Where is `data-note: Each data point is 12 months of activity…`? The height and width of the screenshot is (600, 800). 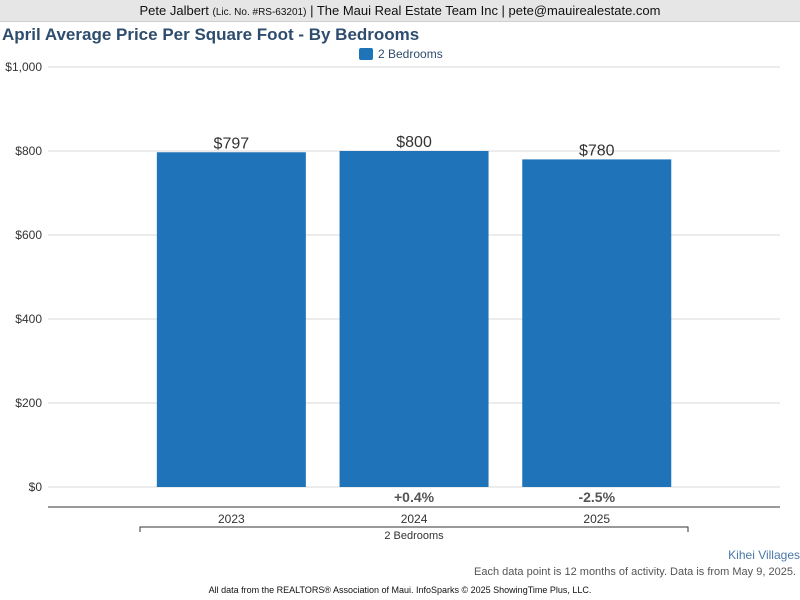
data-note: Each data point is 12 months of activity… is located at coordinates (634, 572).